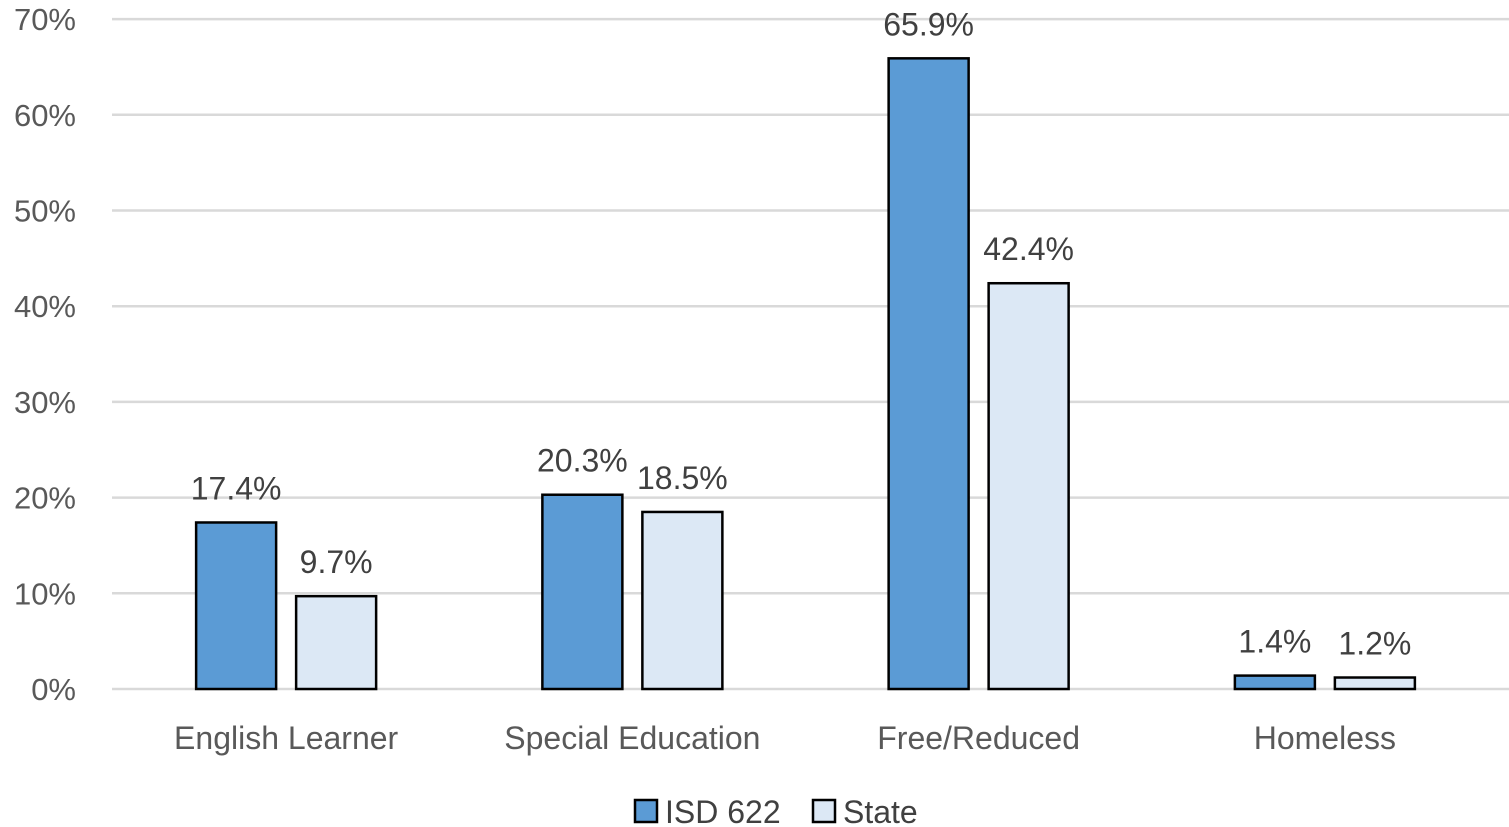 This screenshot has height=827, width=1509. I want to click on data-label: 18.5%, so click(682, 478).